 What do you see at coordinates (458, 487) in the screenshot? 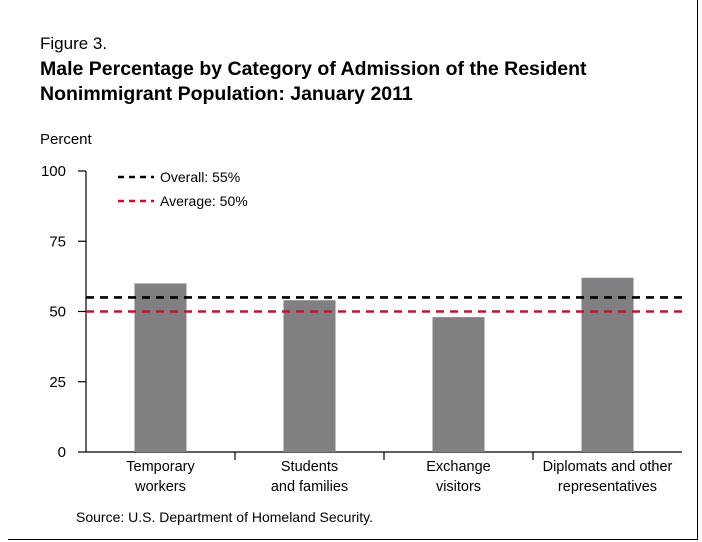
I see `x-tick-label: visitors` at bounding box center [458, 487].